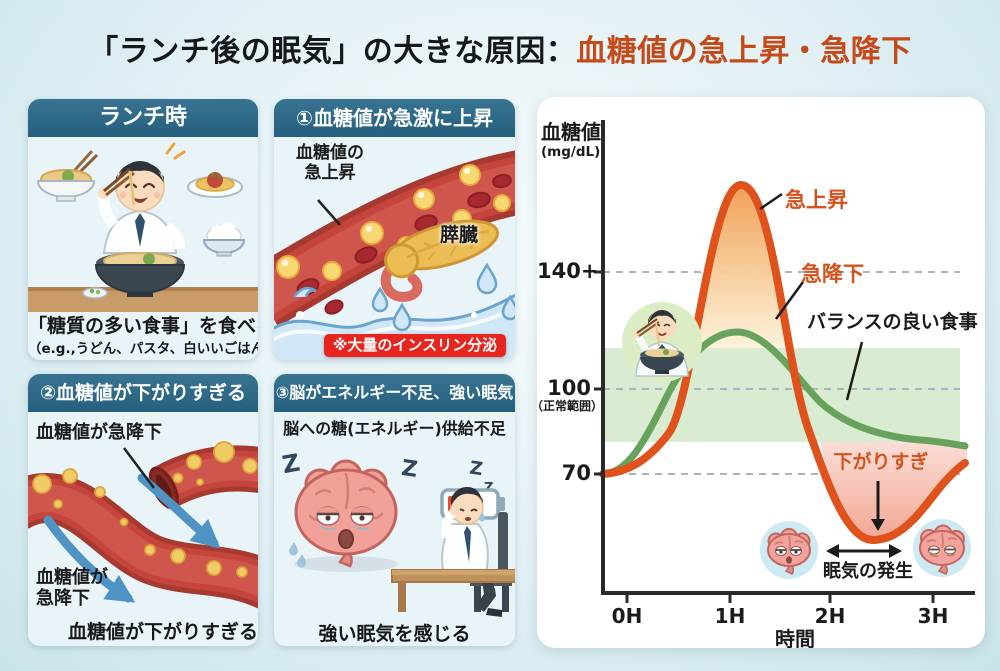 The image size is (1000, 671). I want to click on sleepy-brain-icon-left, so click(789, 550).